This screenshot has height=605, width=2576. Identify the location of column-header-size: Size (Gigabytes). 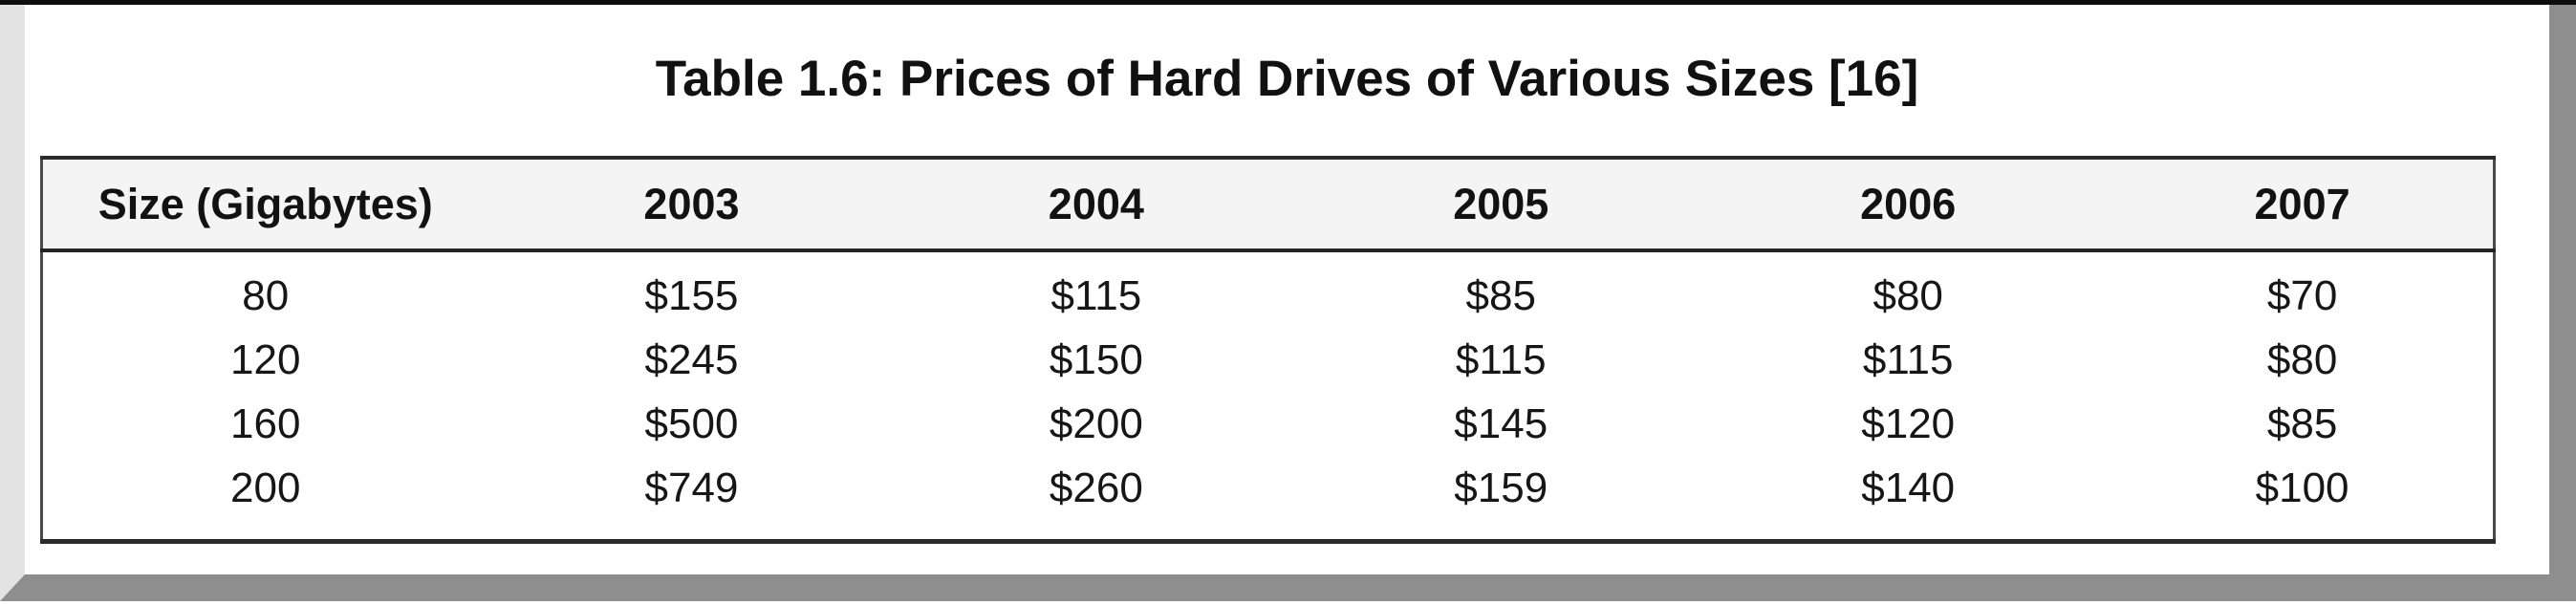
(264, 205).